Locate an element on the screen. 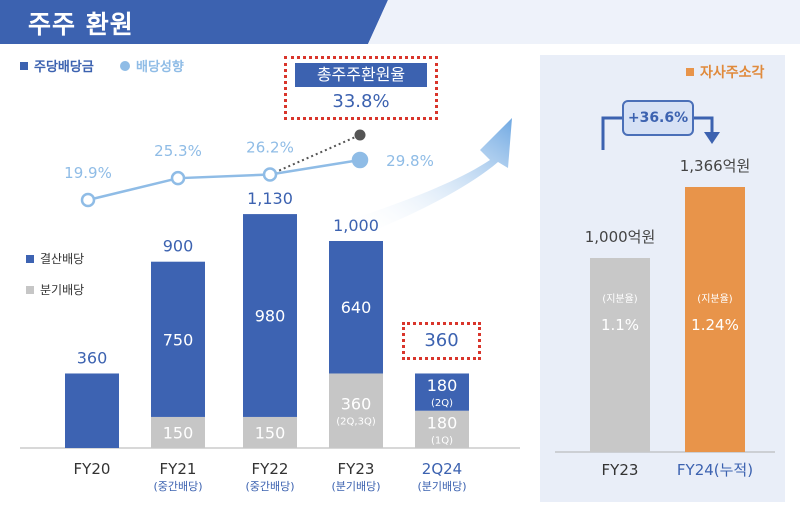  payout-line is located at coordinates (224, 180).